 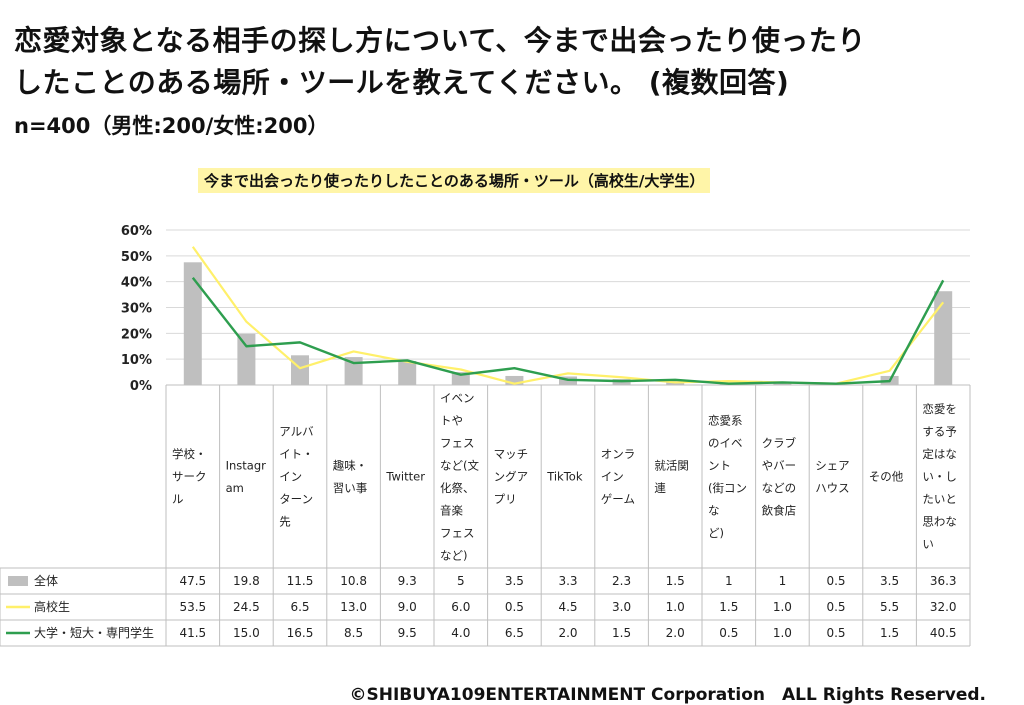 What do you see at coordinates (246, 581) in the screenshot?
I see `data-cell: 19.8` at bounding box center [246, 581].